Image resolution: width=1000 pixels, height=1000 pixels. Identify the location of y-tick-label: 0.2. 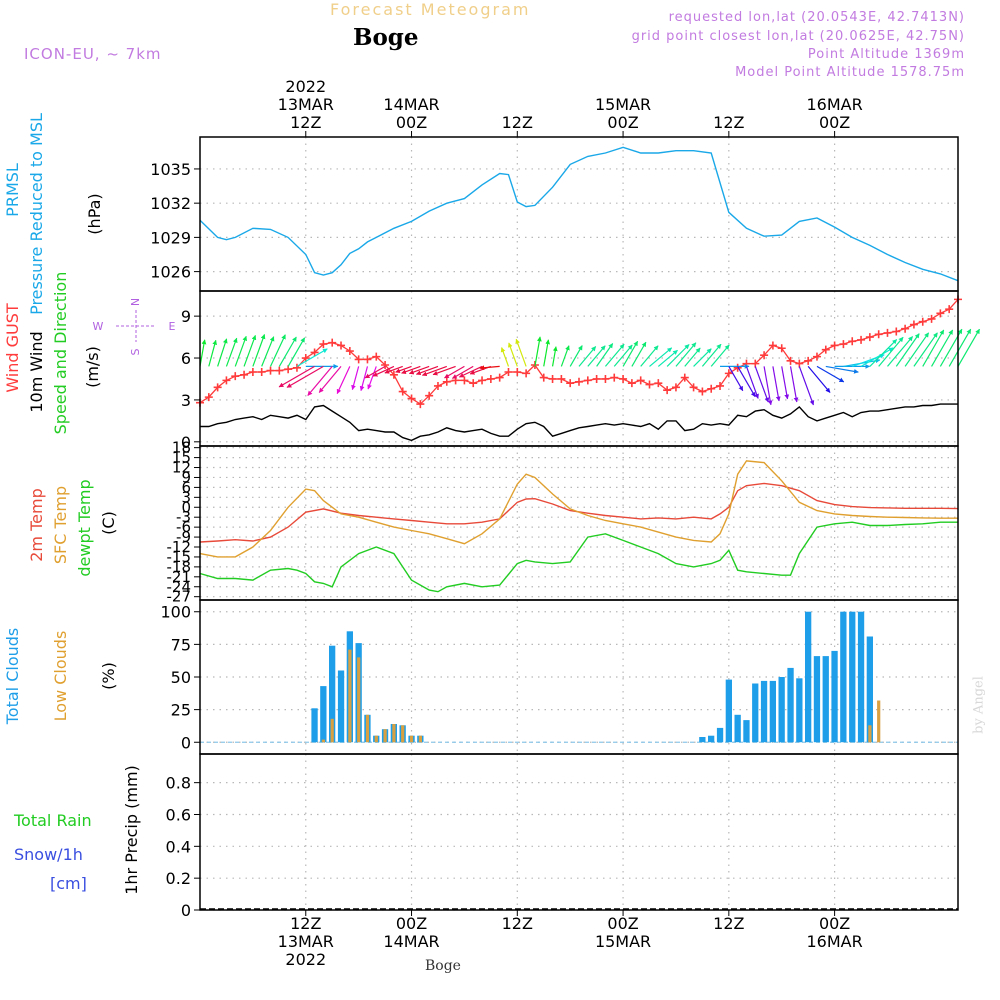
(178, 878).